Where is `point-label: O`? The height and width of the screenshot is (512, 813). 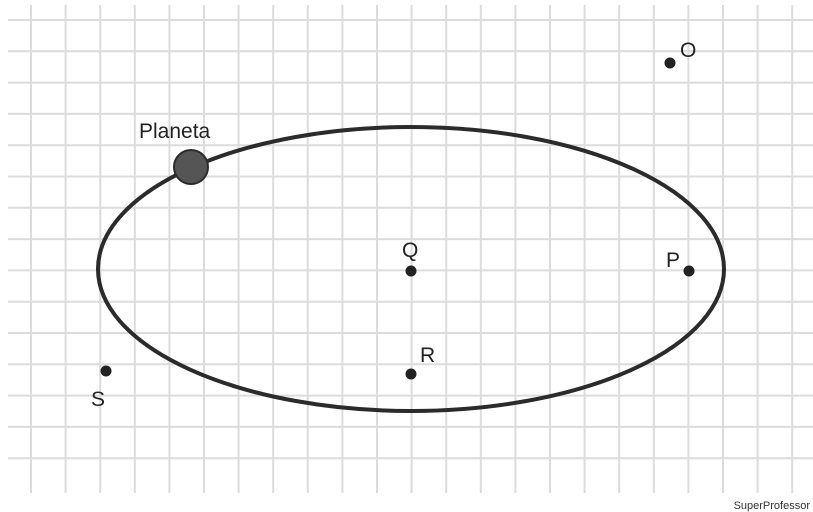 point-label: O is located at coordinates (688, 50).